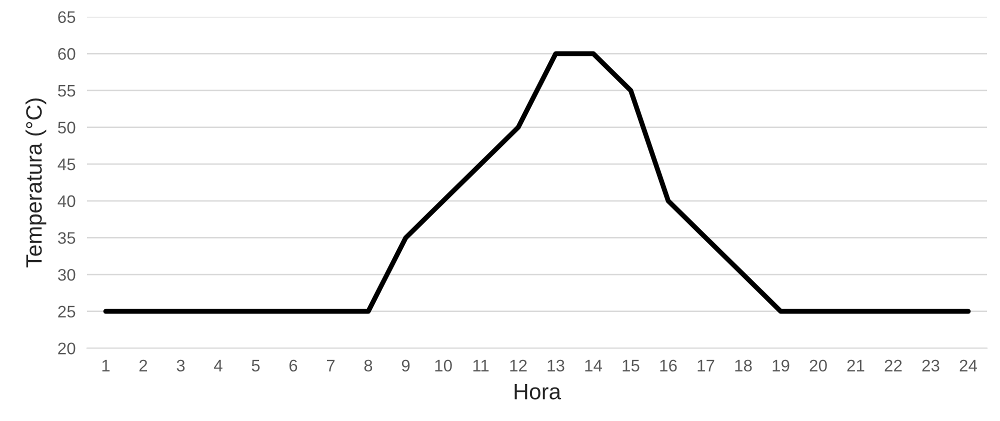  Describe the element at coordinates (67, 164) in the screenshot. I see `y-tick-label: 45` at that location.